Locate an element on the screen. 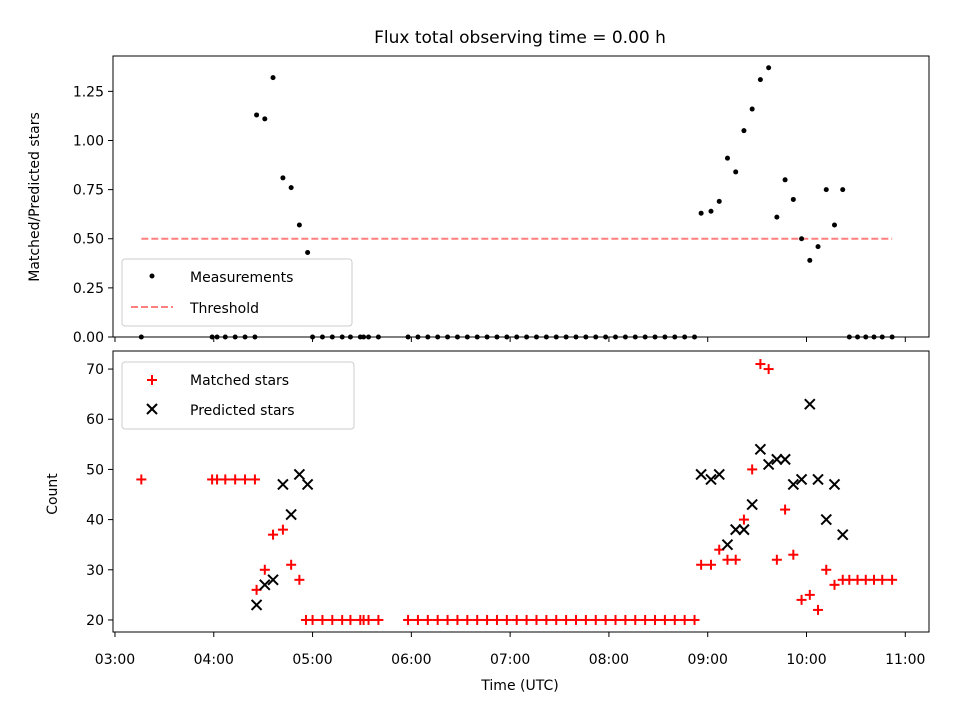 This screenshot has height=720, width=960. y-tick-label: 70 is located at coordinates (95, 370).